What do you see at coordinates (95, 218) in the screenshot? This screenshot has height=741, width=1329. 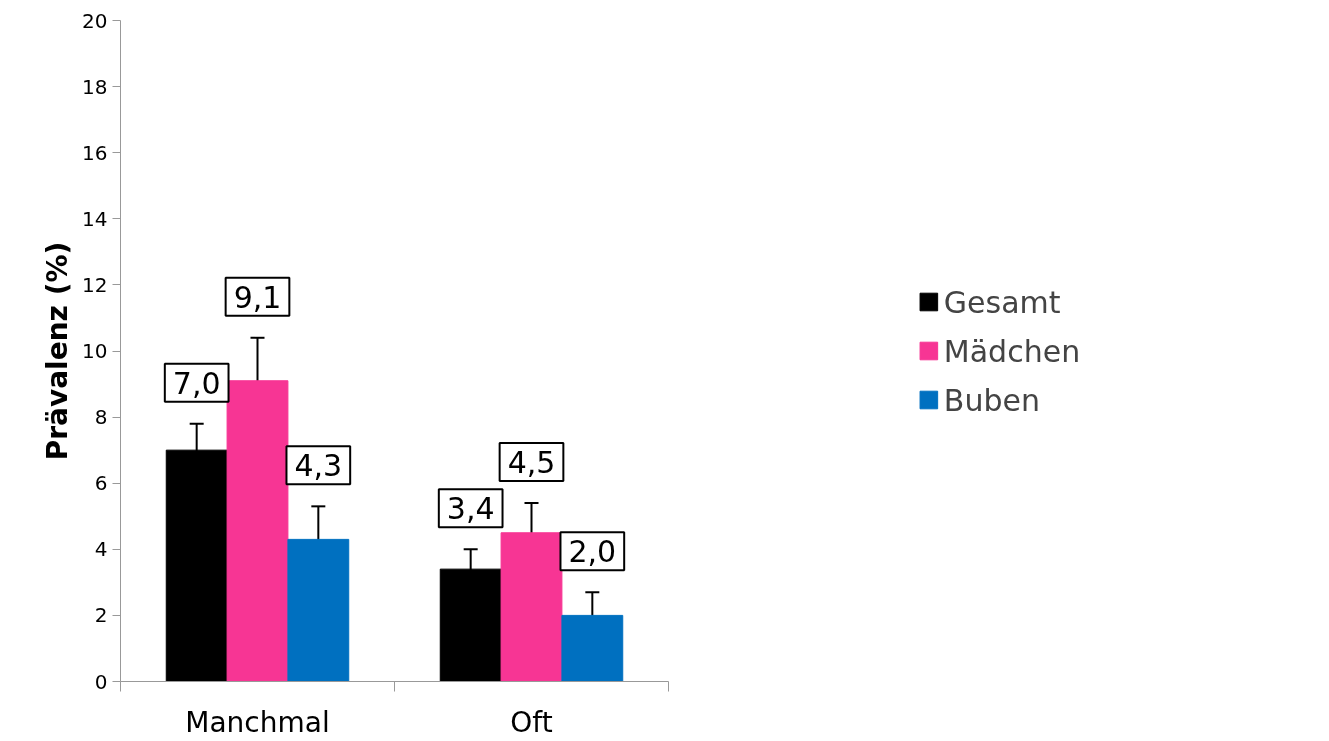 I see `y-tick-label: 14` at bounding box center [95, 218].